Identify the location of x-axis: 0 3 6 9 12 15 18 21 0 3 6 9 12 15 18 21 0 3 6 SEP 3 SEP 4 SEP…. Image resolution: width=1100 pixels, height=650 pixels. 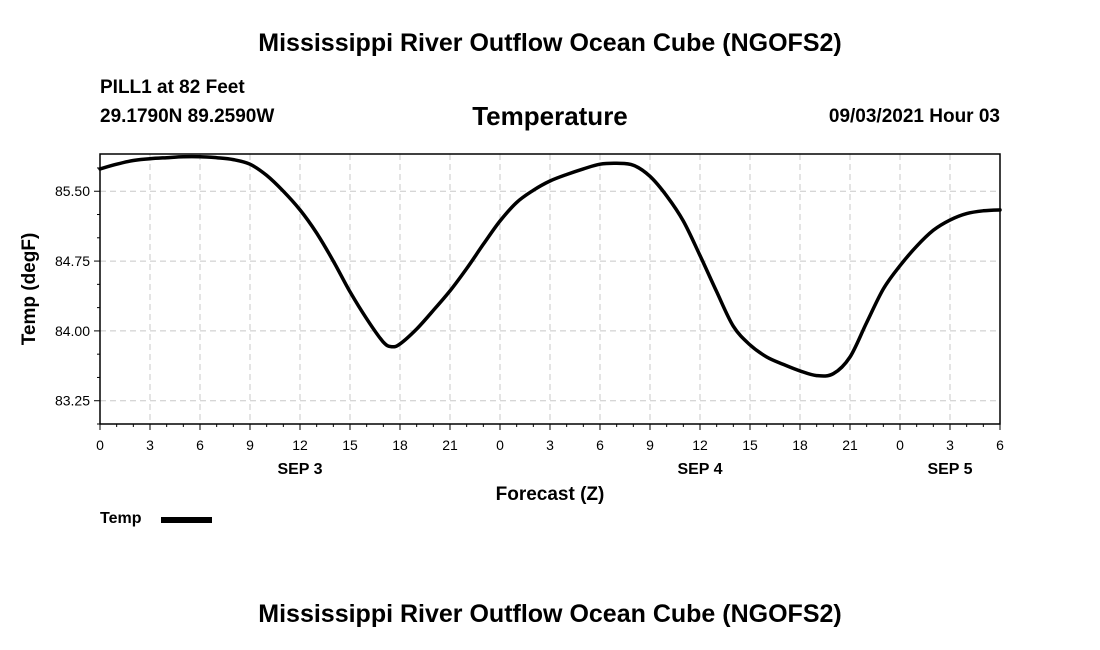
(550, 451).